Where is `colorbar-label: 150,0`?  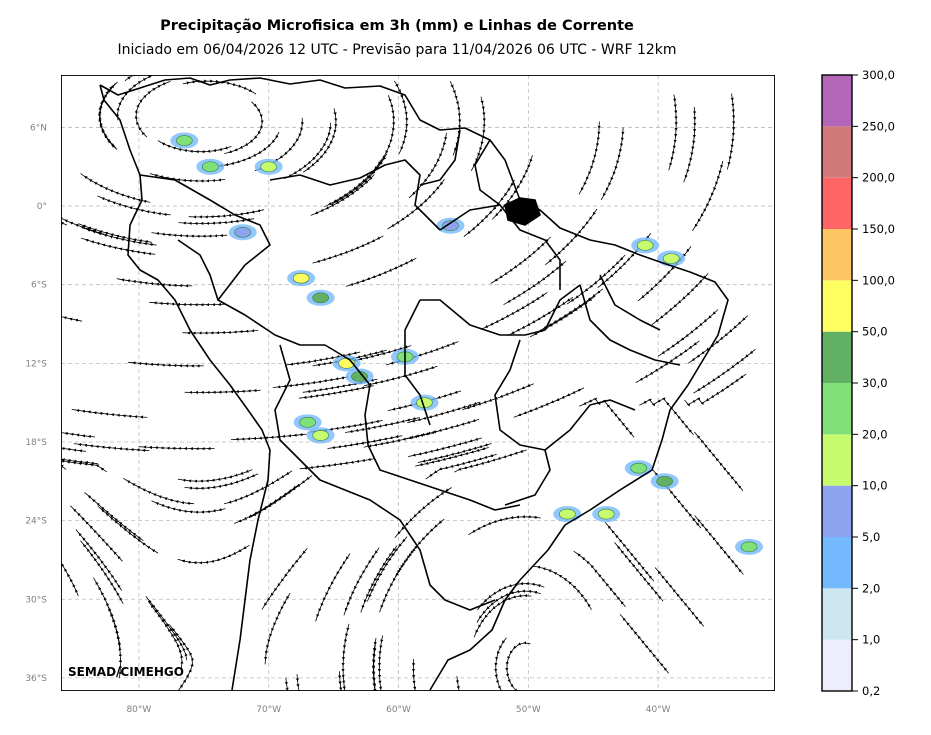 colorbar-label: 150,0 is located at coordinates (878, 229).